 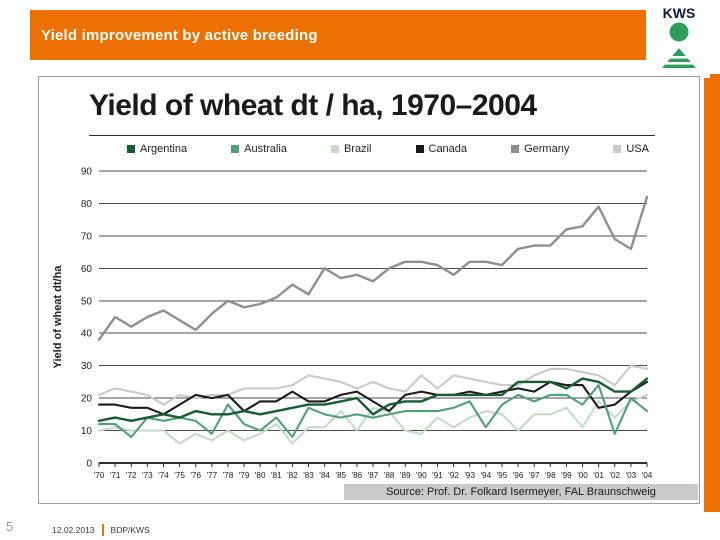 I want to click on xtick-label: '89, so click(x=405, y=475).